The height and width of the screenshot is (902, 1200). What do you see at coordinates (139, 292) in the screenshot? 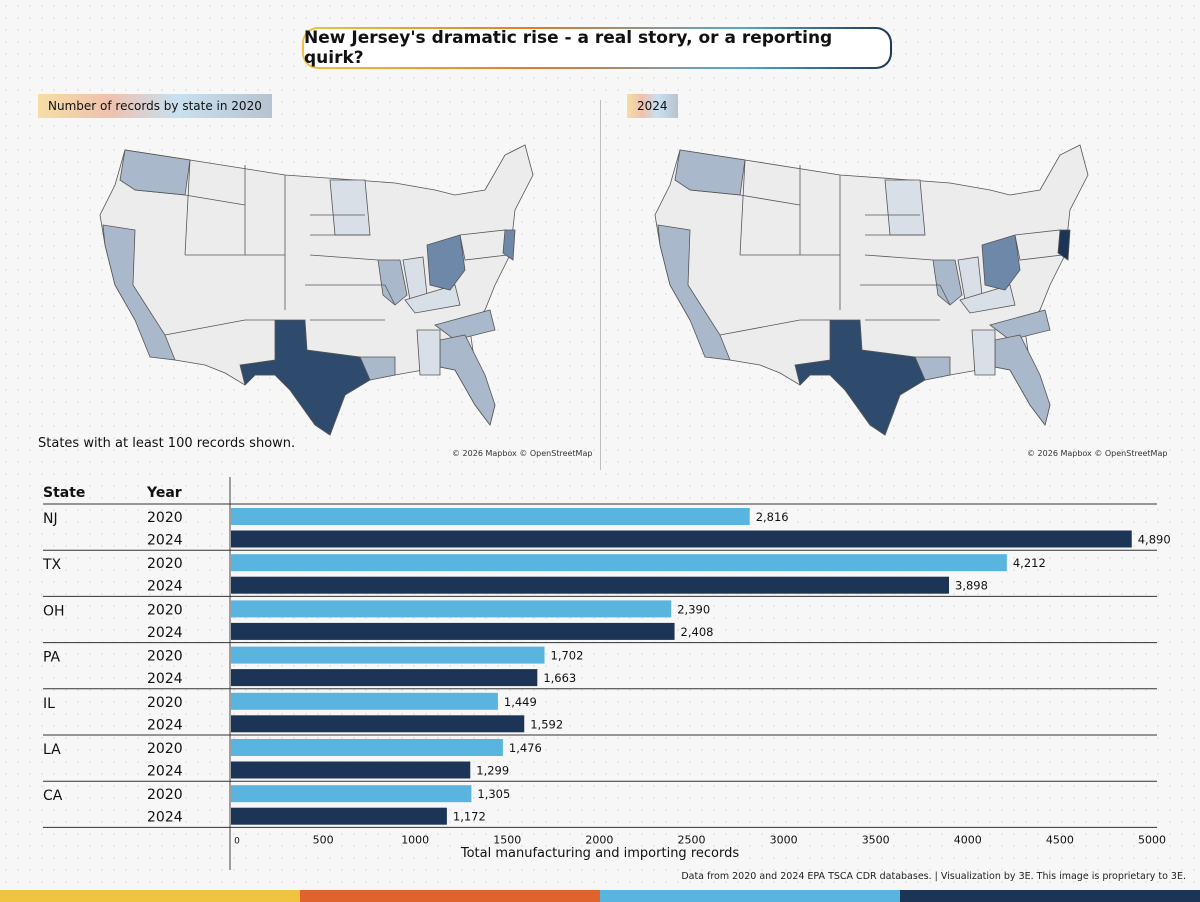
I see `state-ca` at bounding box center [139, 292].